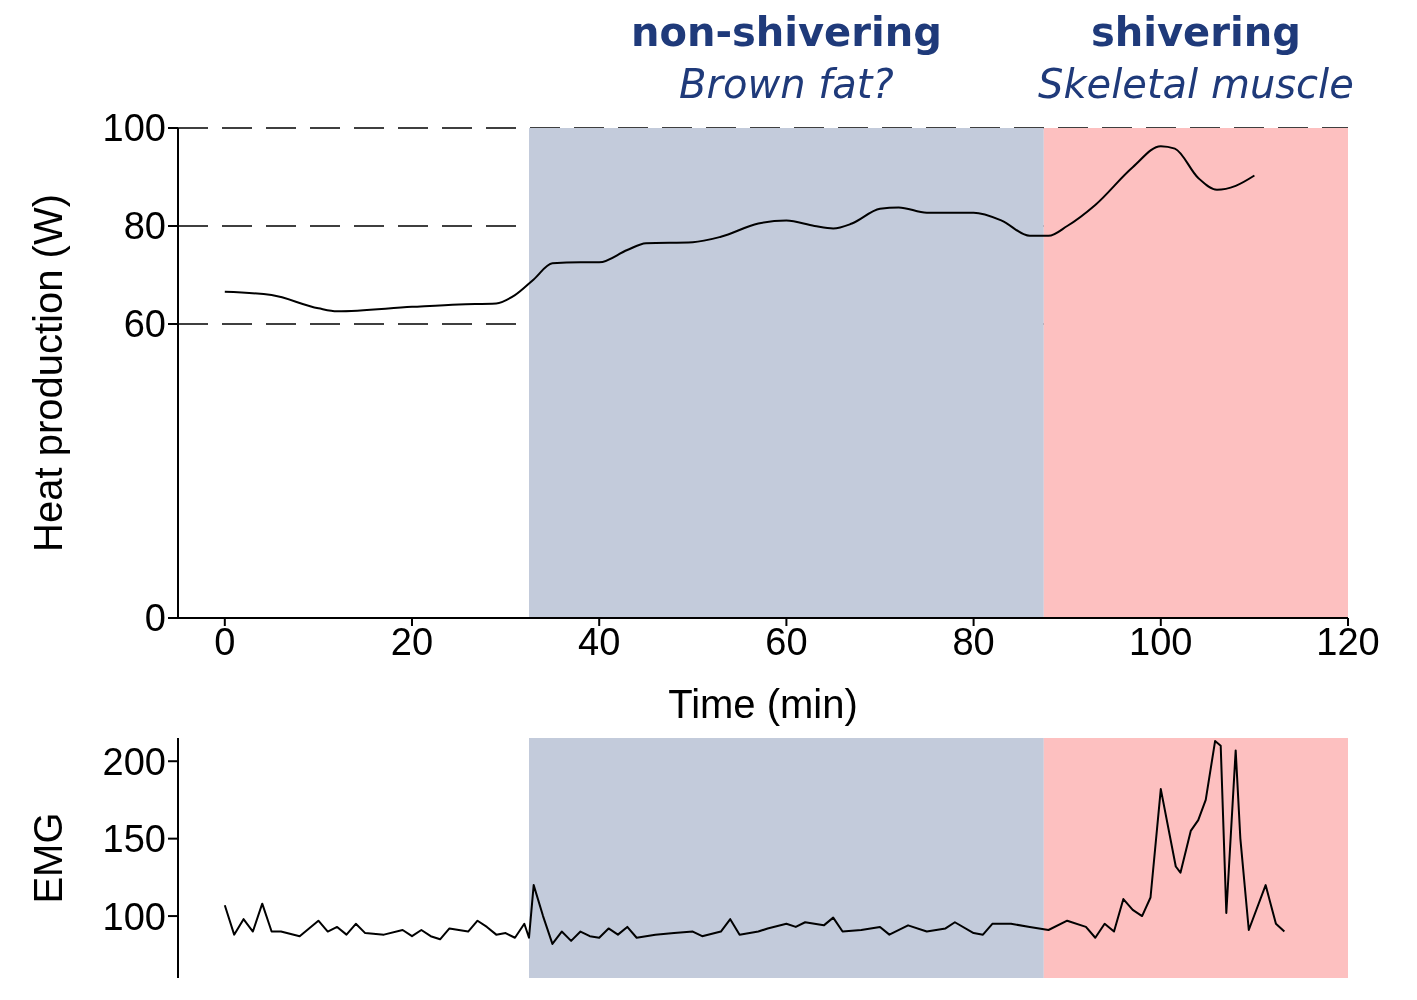 This screenshot has width=1417, height=1000. I want to click on x-tick-label: 100, so click(1161, 641).